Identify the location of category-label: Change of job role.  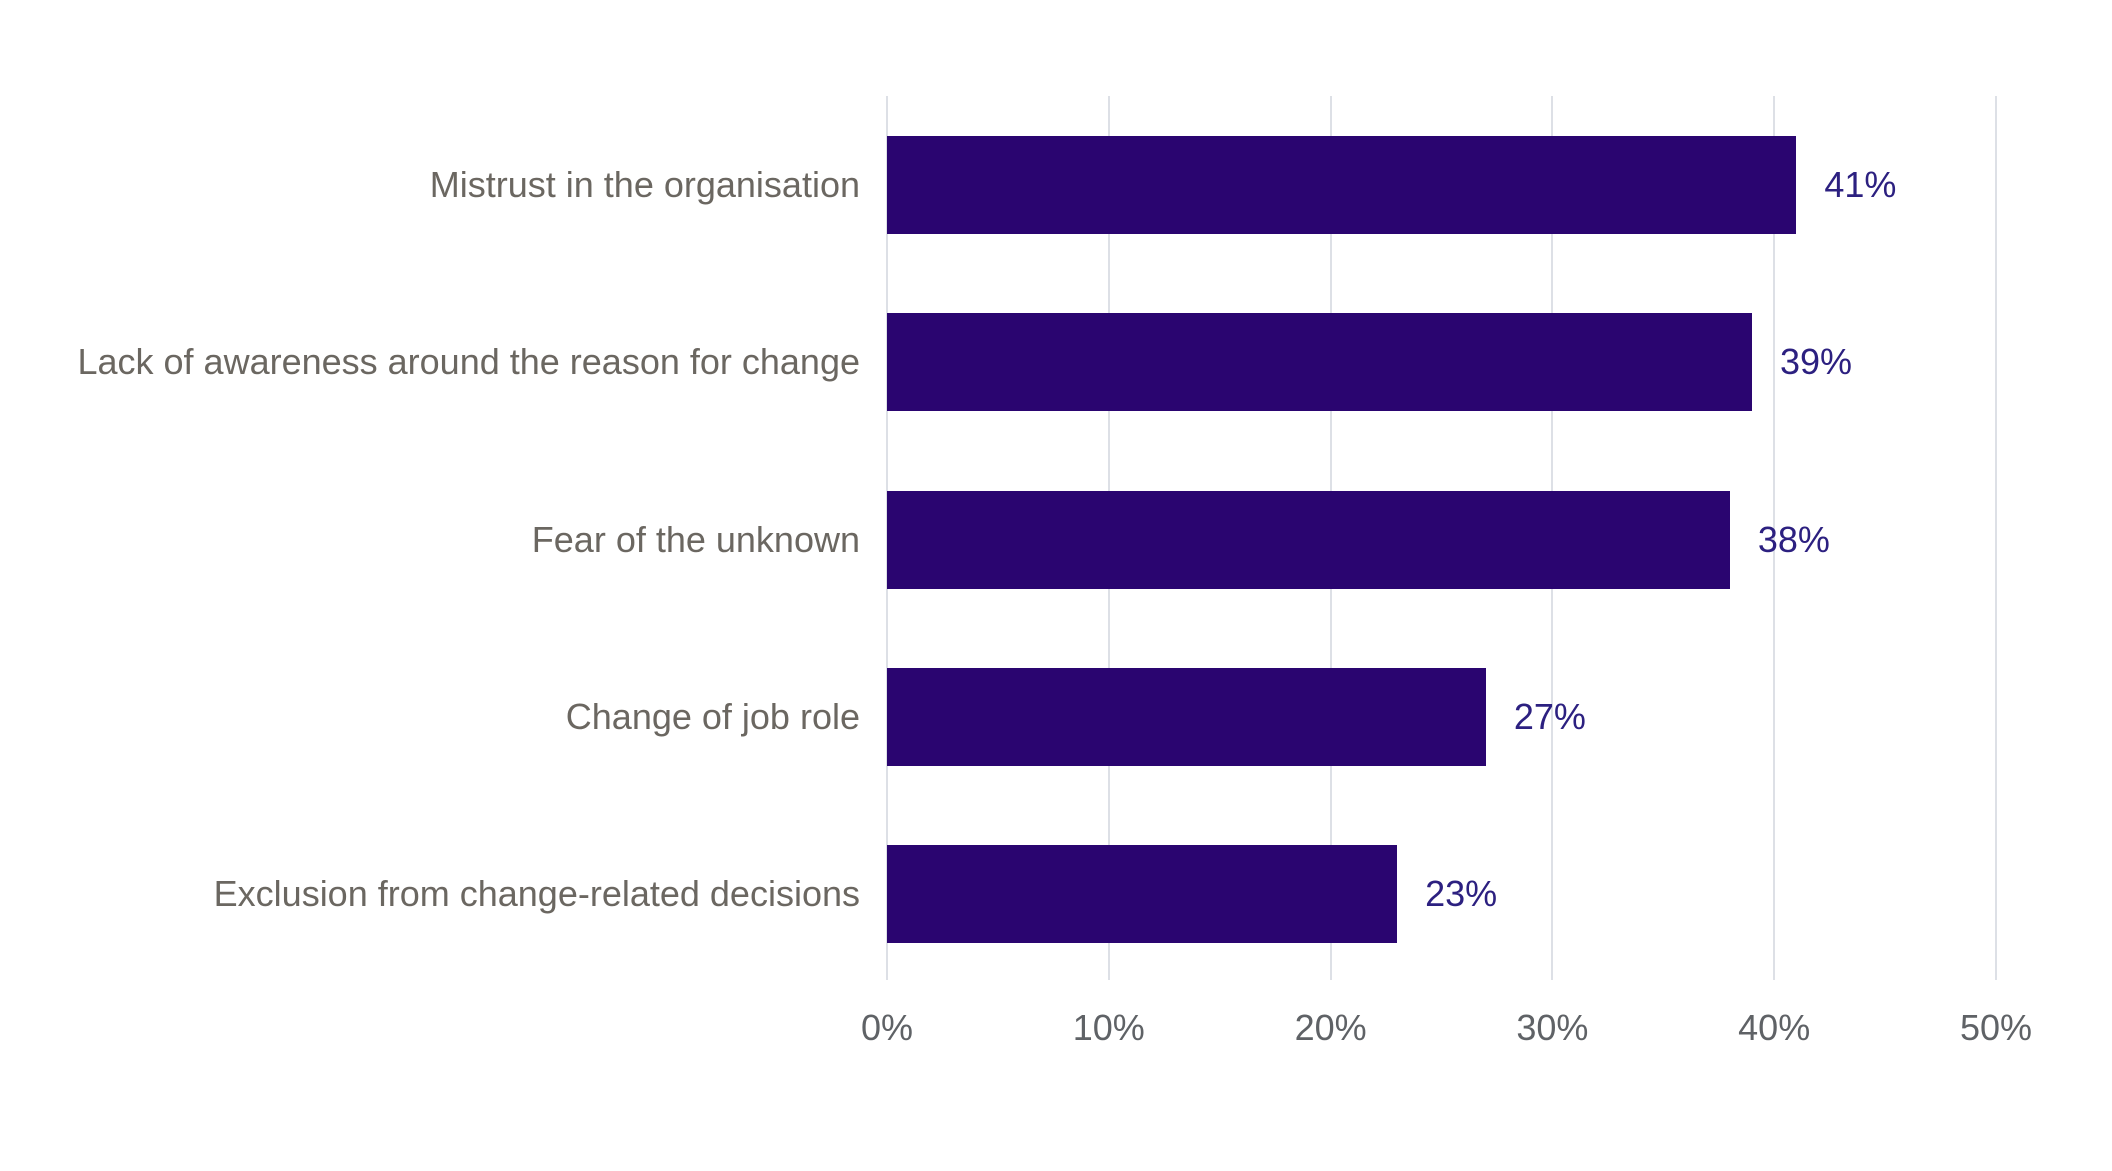
(712, 716).